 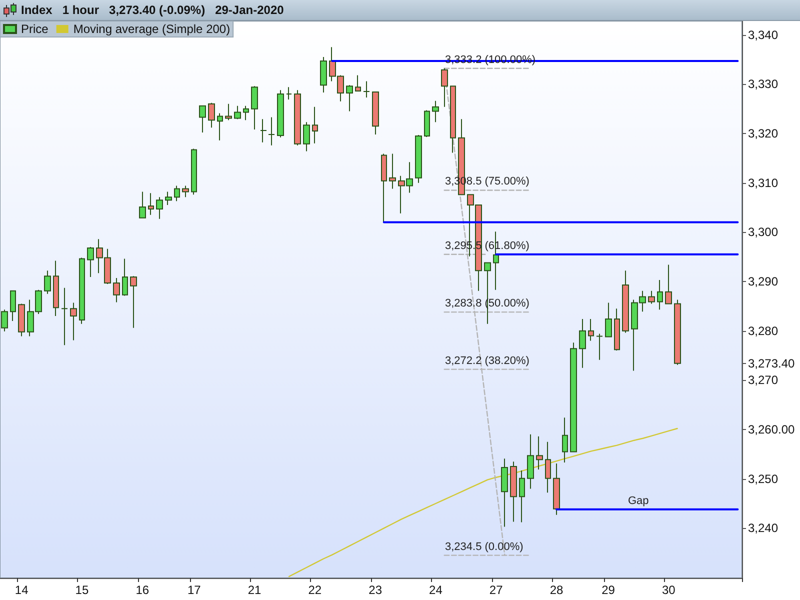 I want to click on y-tick-label: 3,330, so click(x=763, y=84).